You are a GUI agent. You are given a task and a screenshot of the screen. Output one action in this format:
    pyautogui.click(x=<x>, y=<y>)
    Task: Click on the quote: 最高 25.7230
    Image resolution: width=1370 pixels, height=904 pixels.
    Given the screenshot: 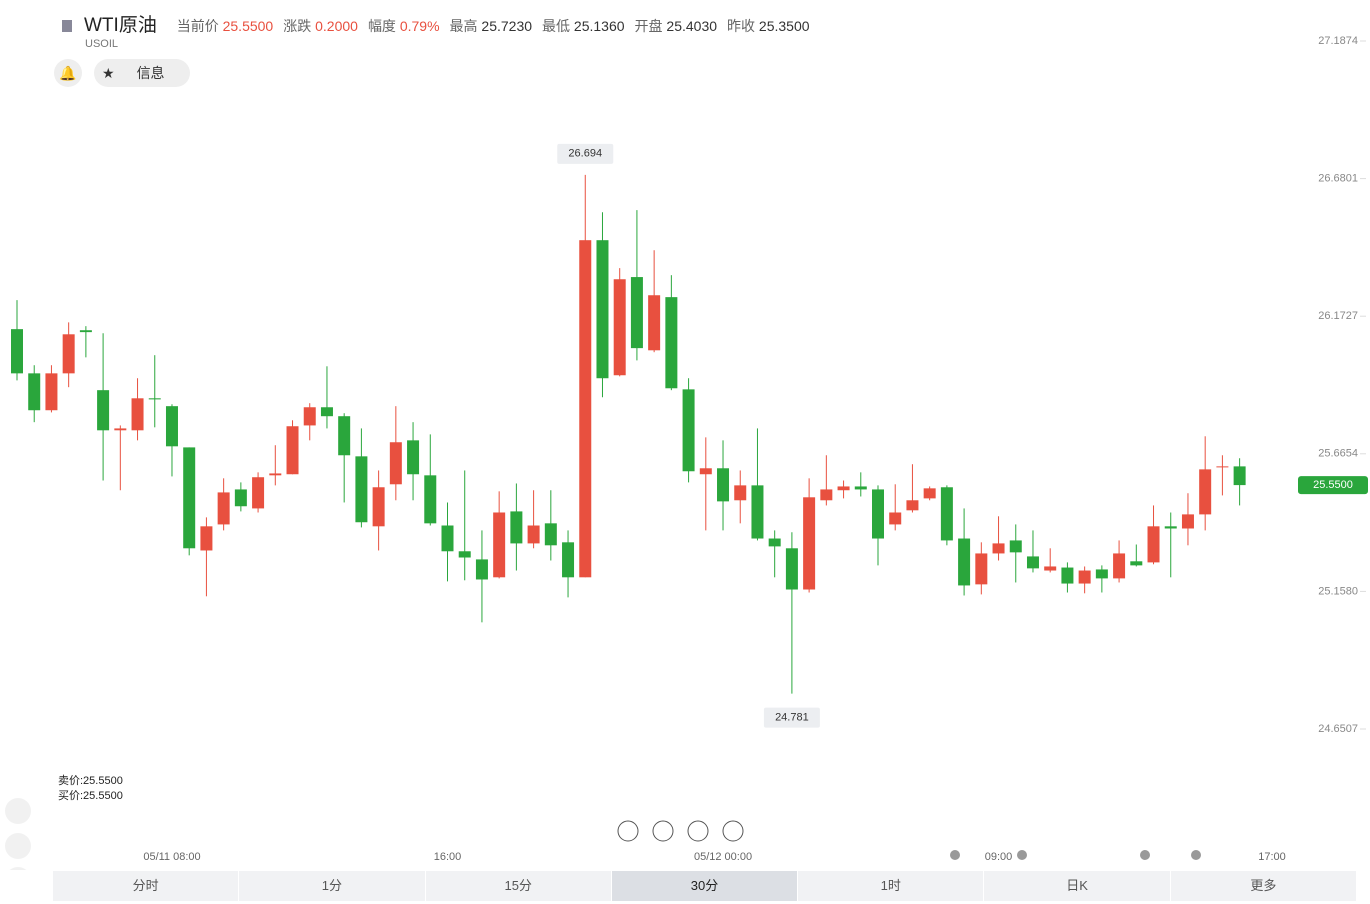 What is the action you would take?
    pyautogui.click(x=491, y=26)
    